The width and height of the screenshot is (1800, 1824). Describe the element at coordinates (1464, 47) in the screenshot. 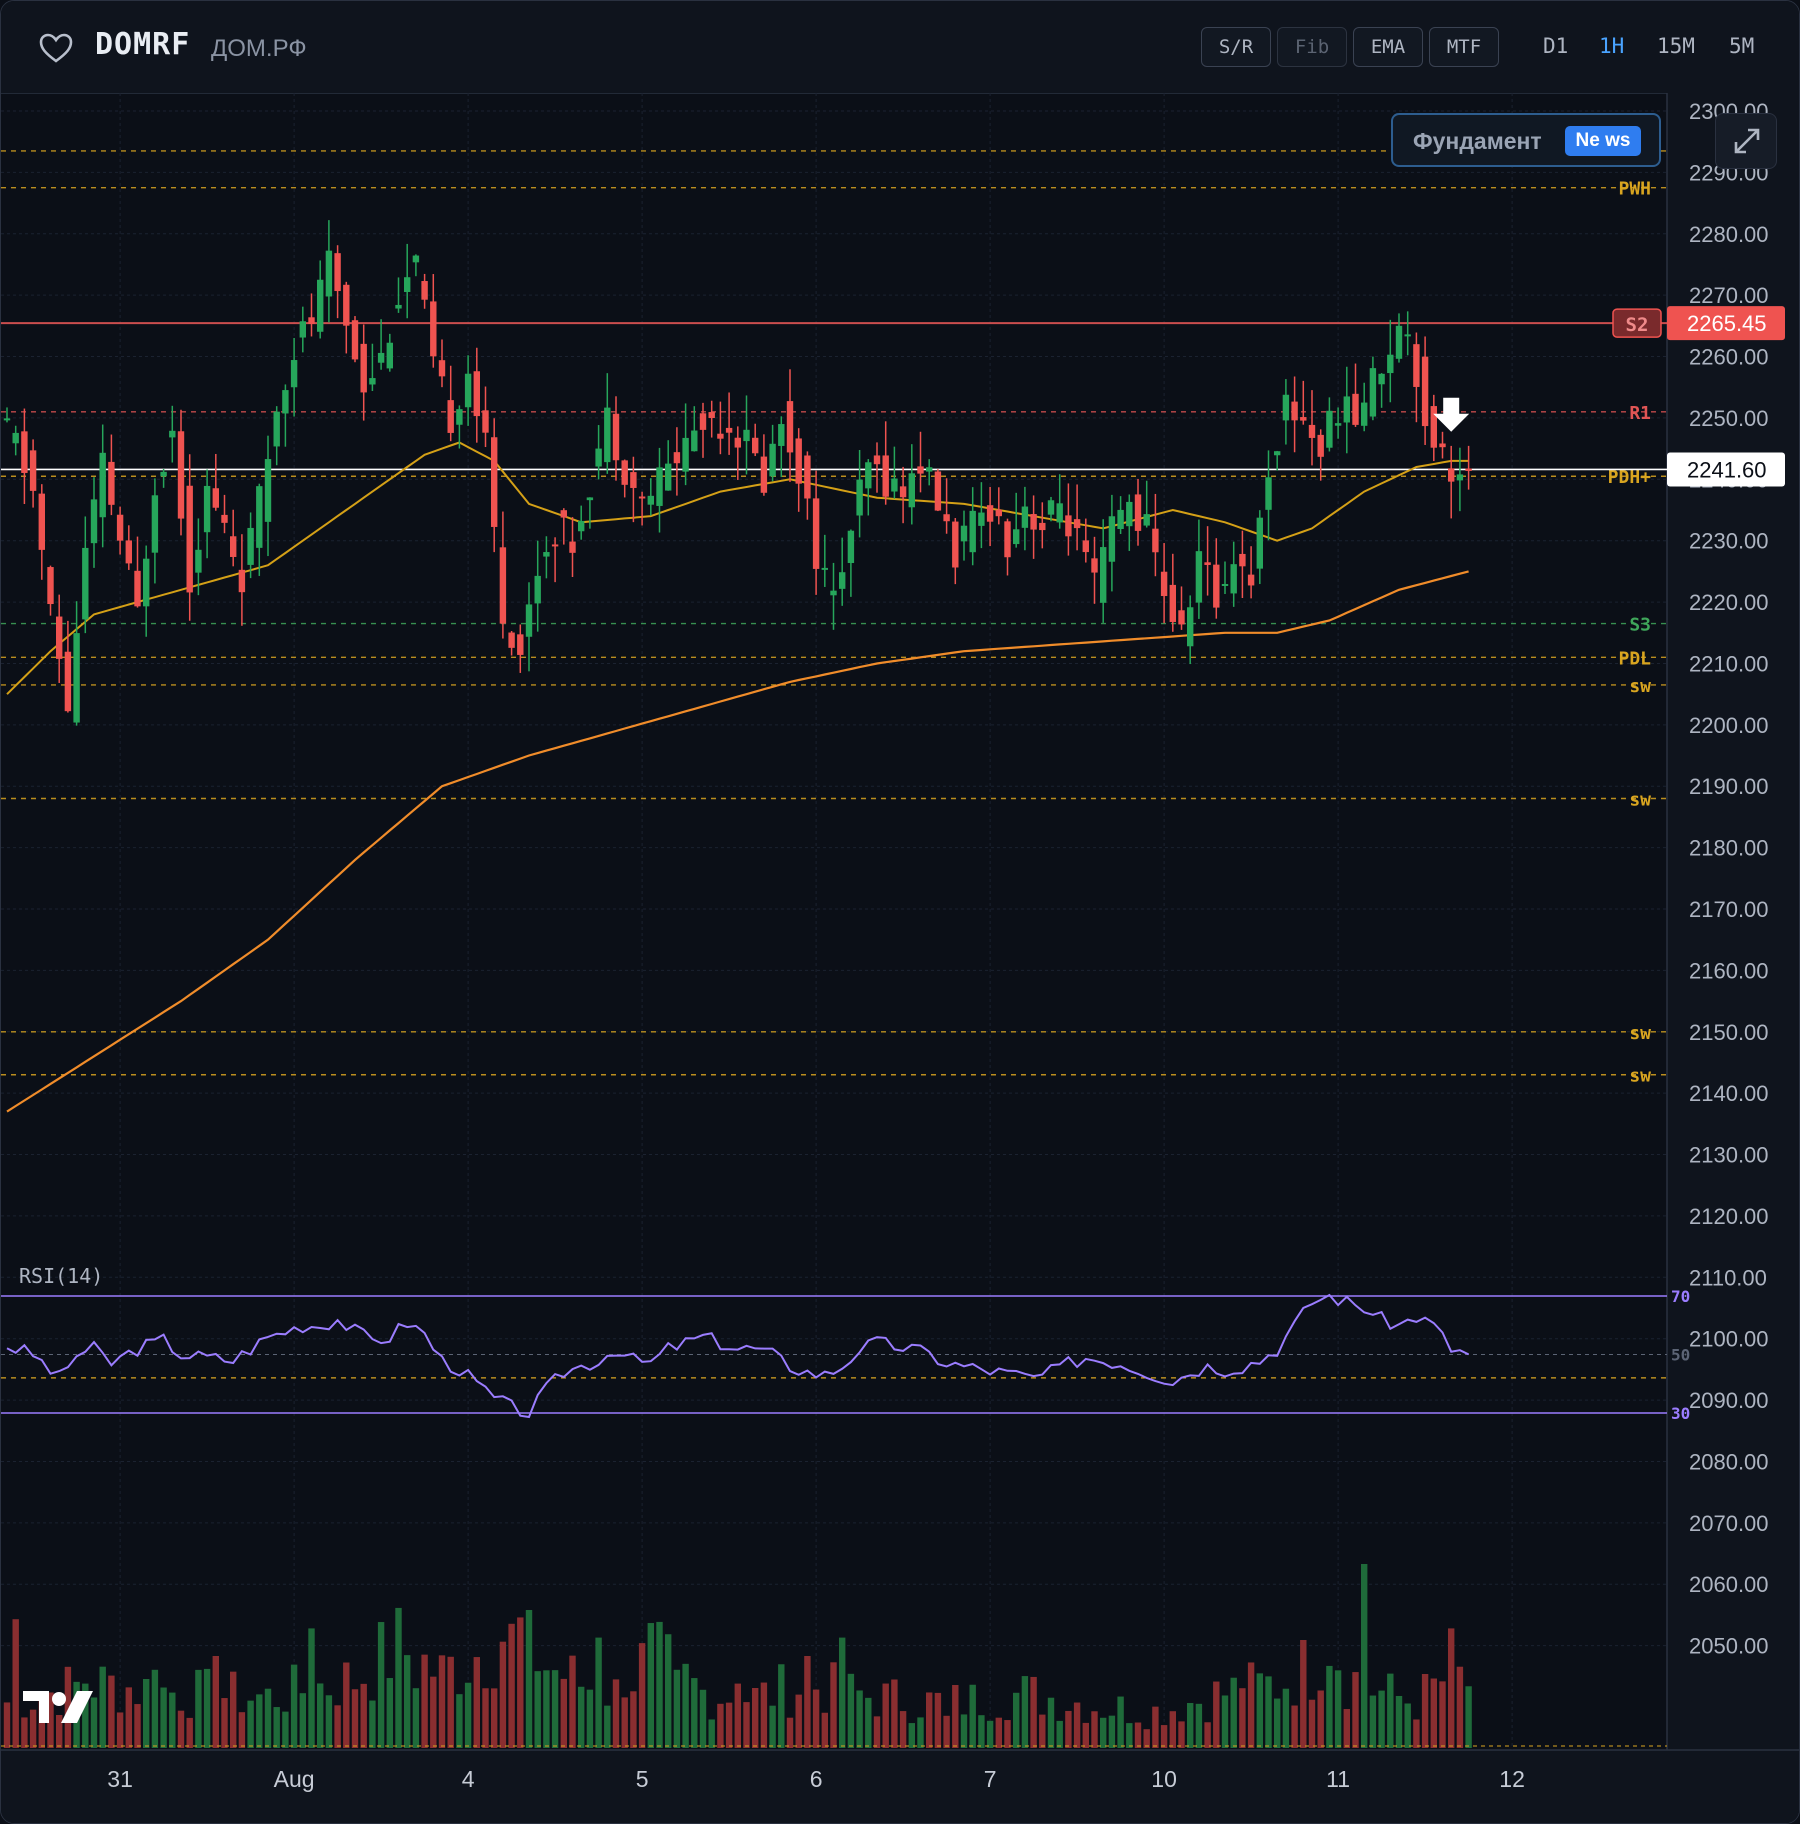

I see `mtf-toggle-button: MTF` at that location.